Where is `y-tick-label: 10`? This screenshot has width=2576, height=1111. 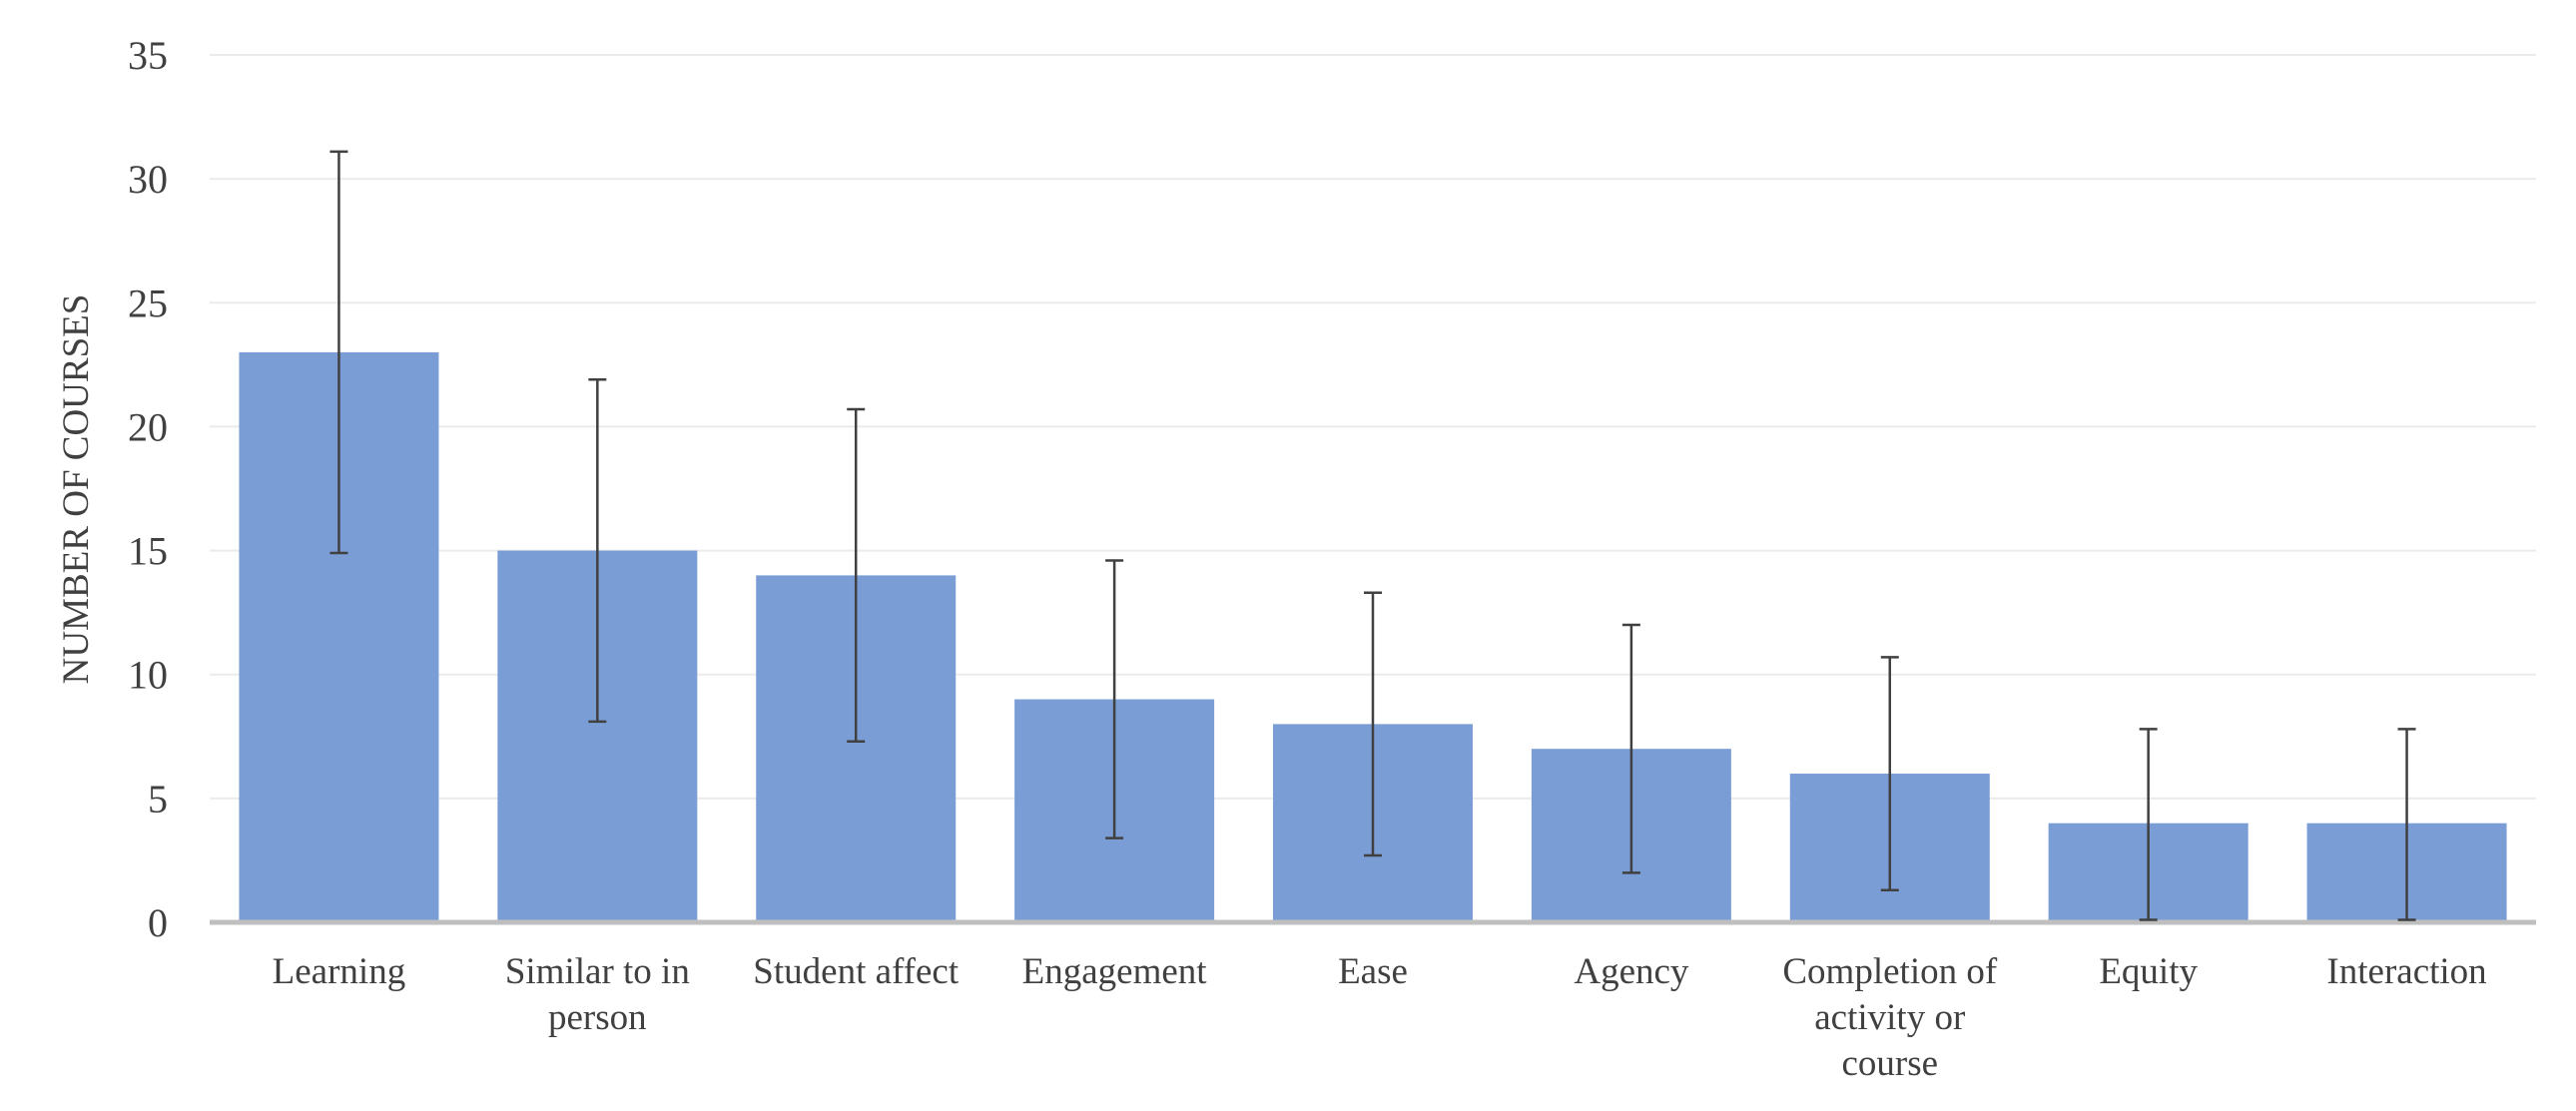
y-tick-label: 10 is located at coordinates (148, 675).